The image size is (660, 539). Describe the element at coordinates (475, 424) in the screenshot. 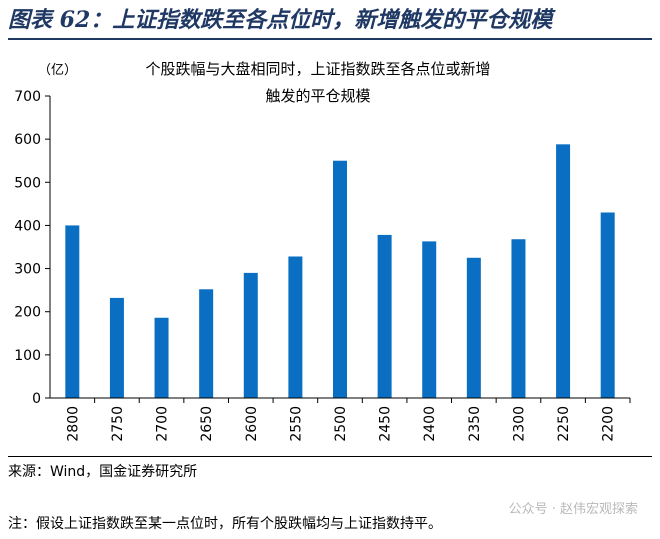

I see `x-tick-label: 2350` at that location.